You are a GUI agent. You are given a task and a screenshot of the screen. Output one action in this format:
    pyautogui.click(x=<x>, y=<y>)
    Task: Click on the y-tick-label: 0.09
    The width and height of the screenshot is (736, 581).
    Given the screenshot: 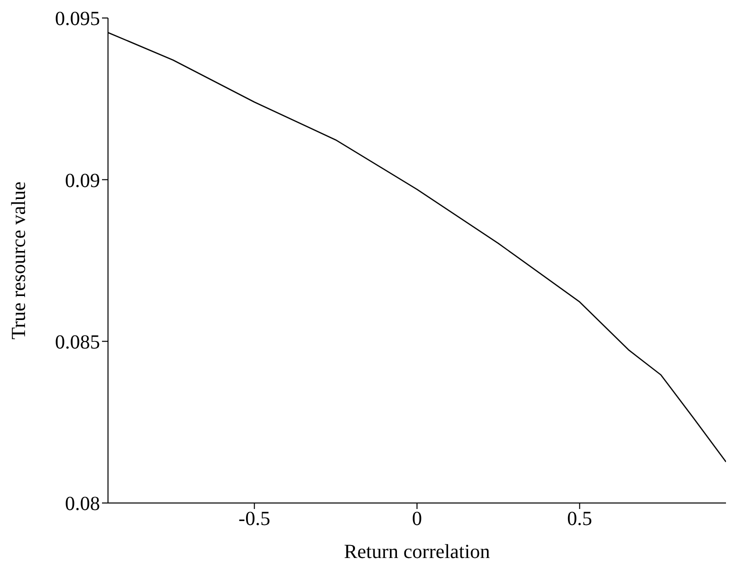 What is the action you would take?
    pyautogui.click(x=82, y=181)
    